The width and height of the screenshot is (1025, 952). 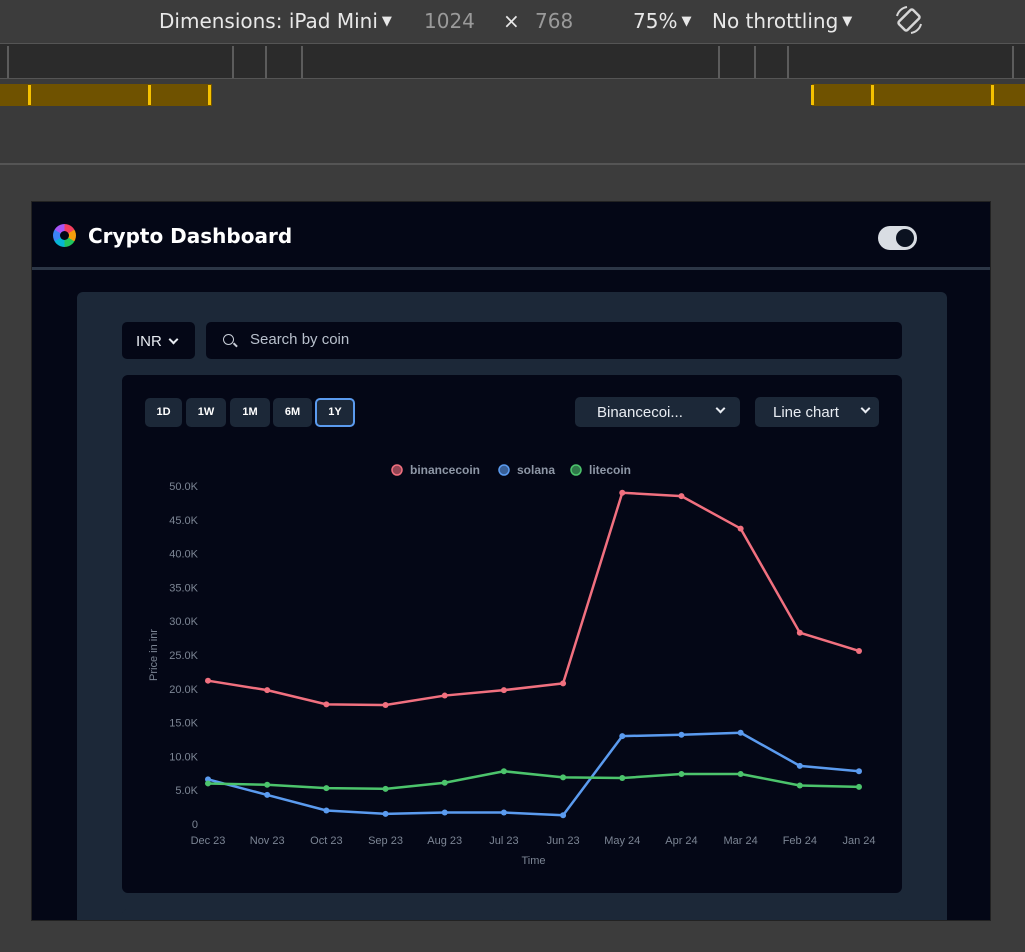 What do you see at coordinates (250, 412) in the screenshot?
I see `range-button-1m: 1M` at bounding box center [250, 412].